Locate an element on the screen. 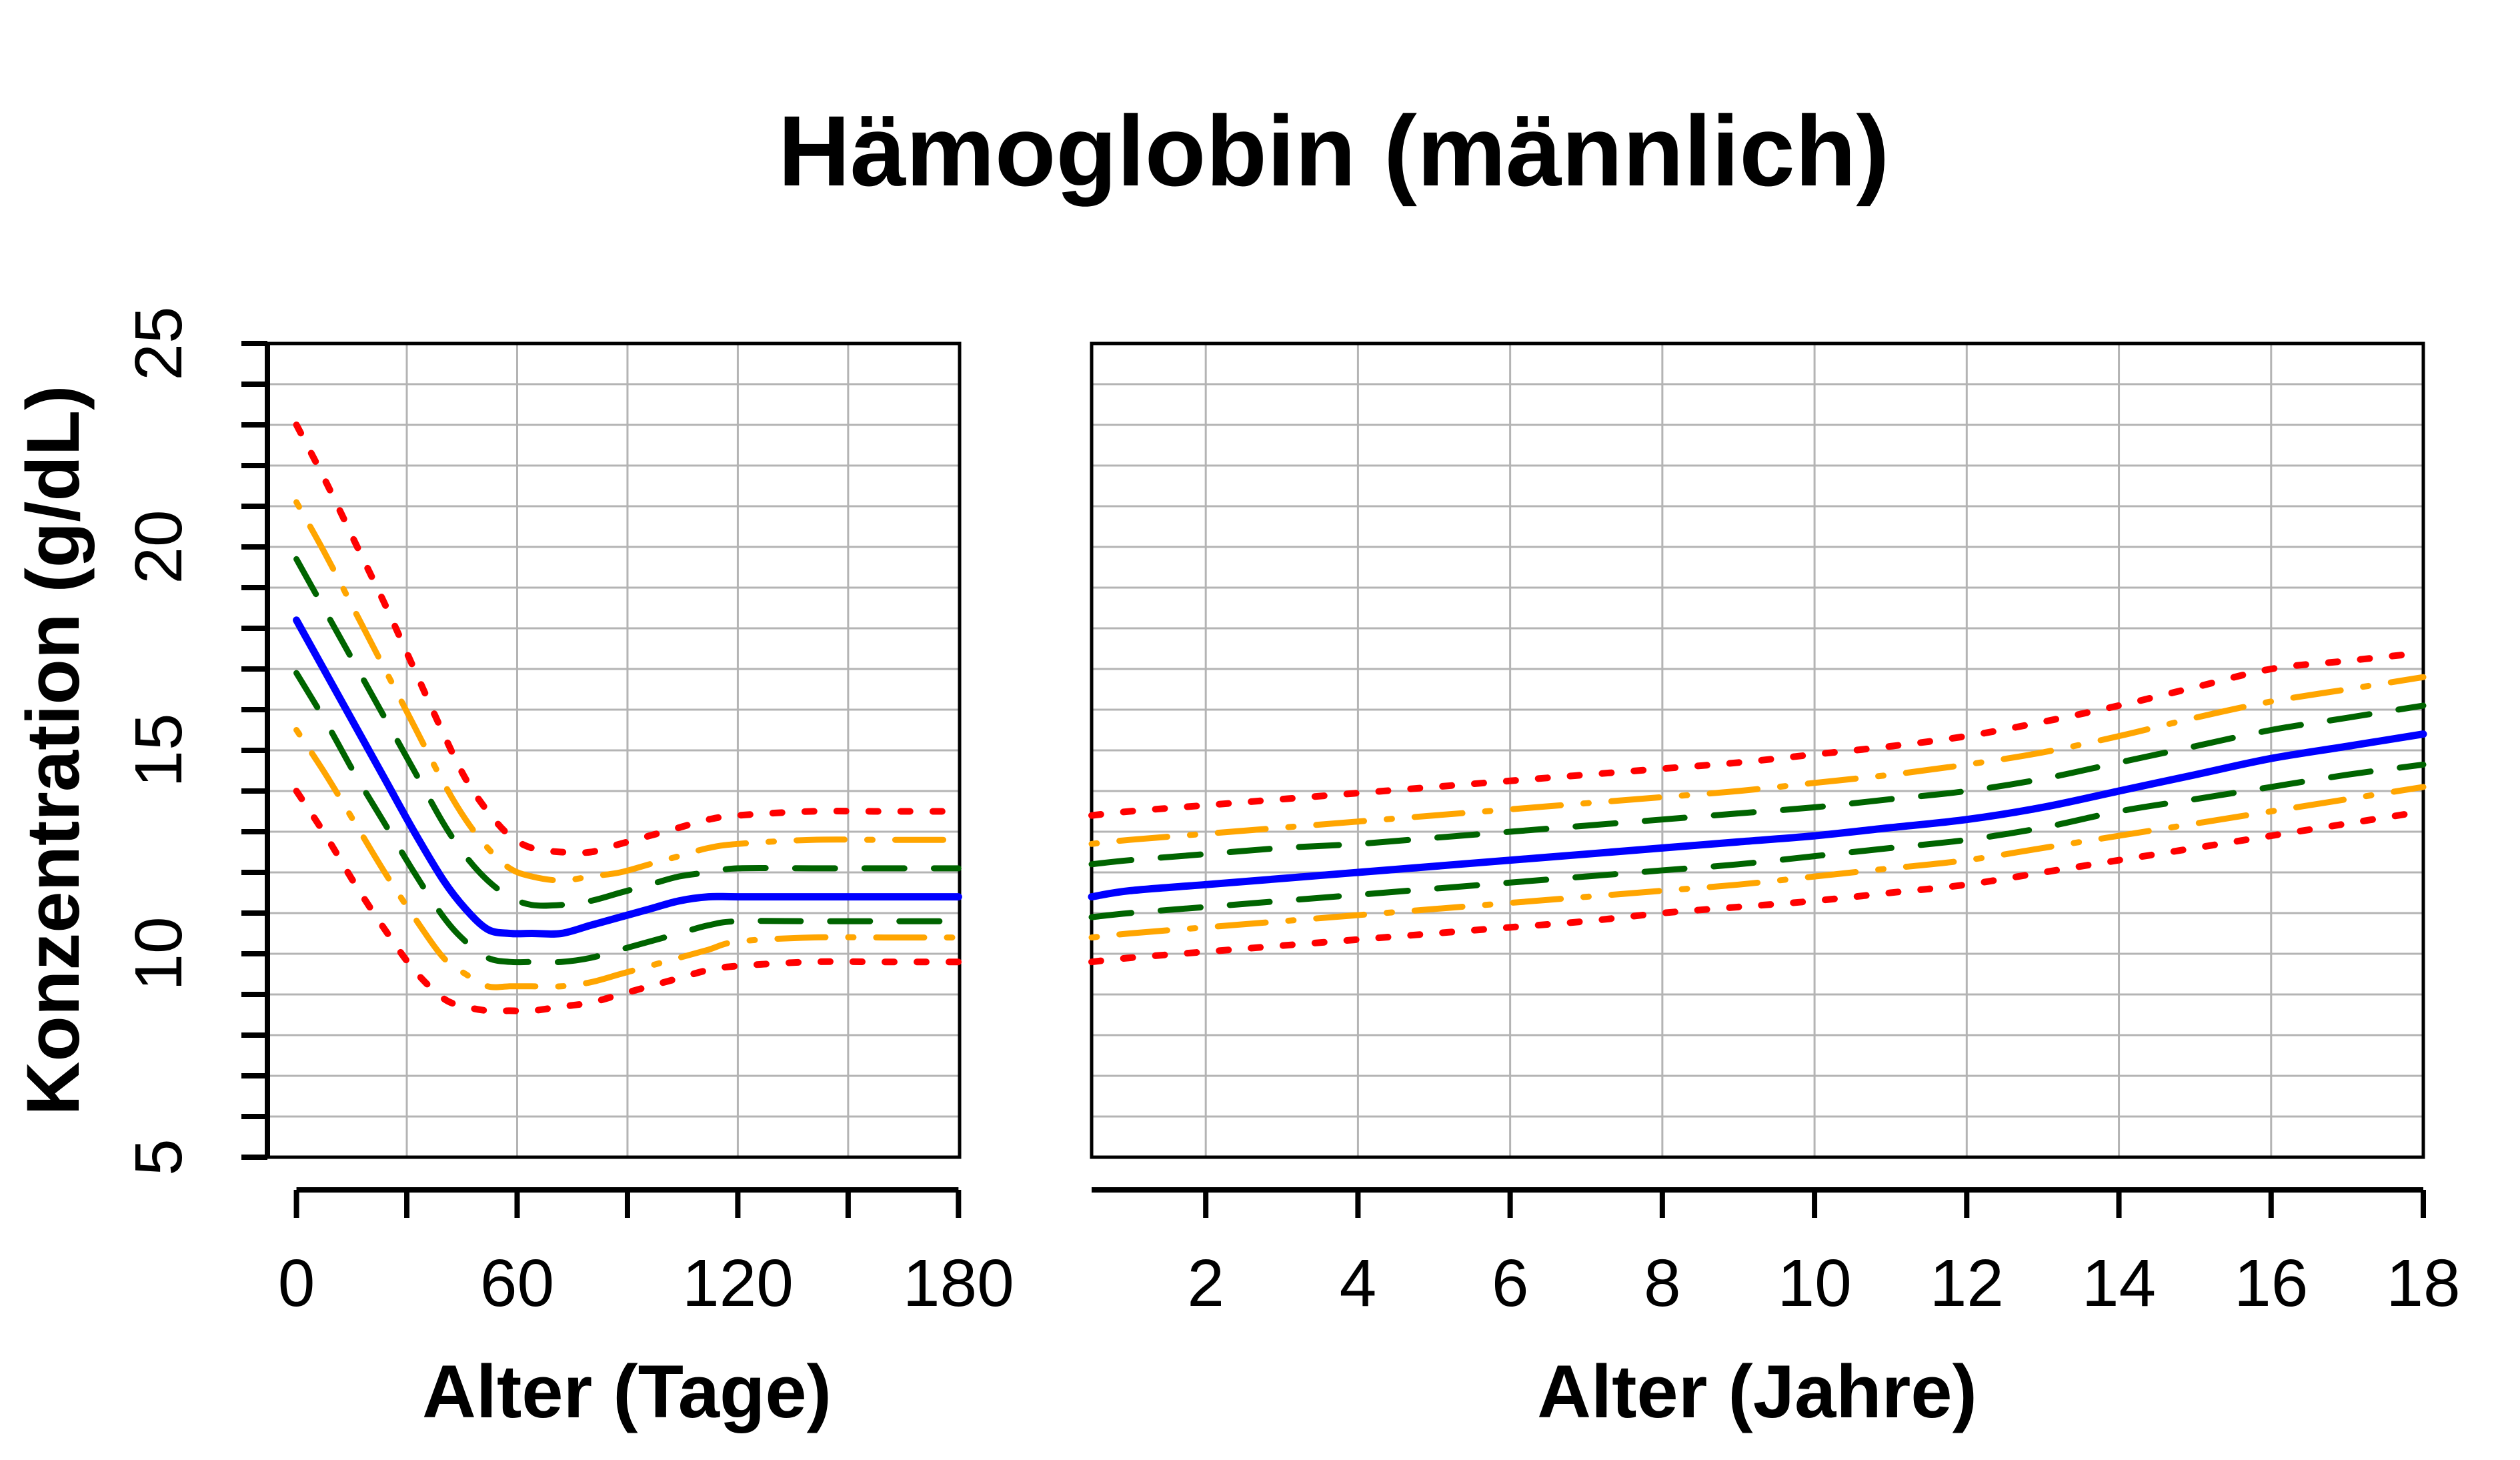 The height and width of the screenshot is (1460, 2520). curve-P75-days is located at coordinates (627, 732).